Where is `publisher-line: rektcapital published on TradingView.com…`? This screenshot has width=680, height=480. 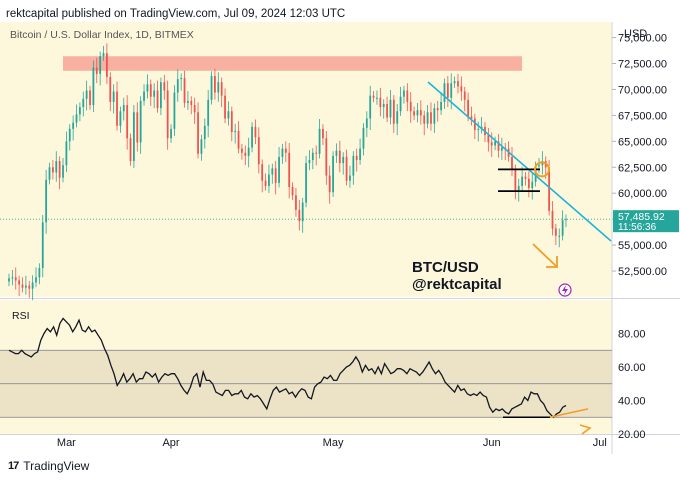 publisher-line: rektcapital published on TradingView.com… is located at coordinates (176, 14).